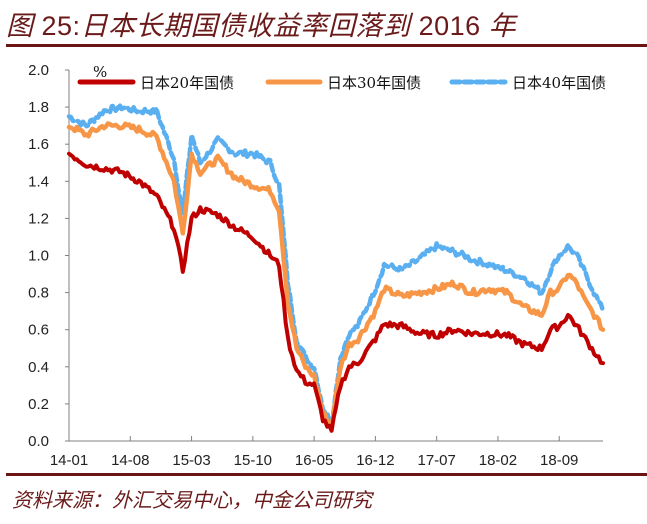 This screenshot has width=647, height=524. Describe the element at coordinates (69, 460) in the screenshot. I see `x-tick-label: 14-01` at that location.